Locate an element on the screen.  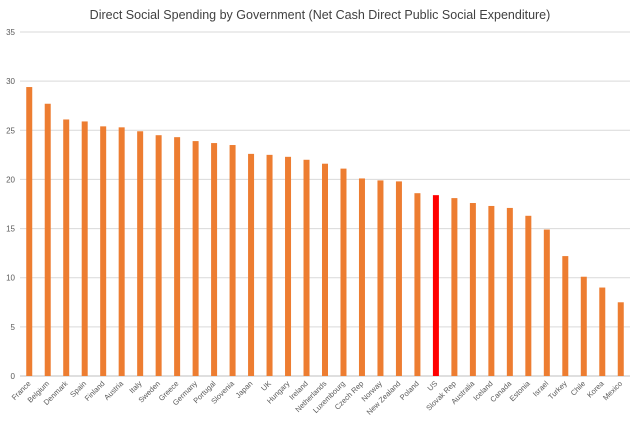
bar-italy is located at coordinates (140, 253).